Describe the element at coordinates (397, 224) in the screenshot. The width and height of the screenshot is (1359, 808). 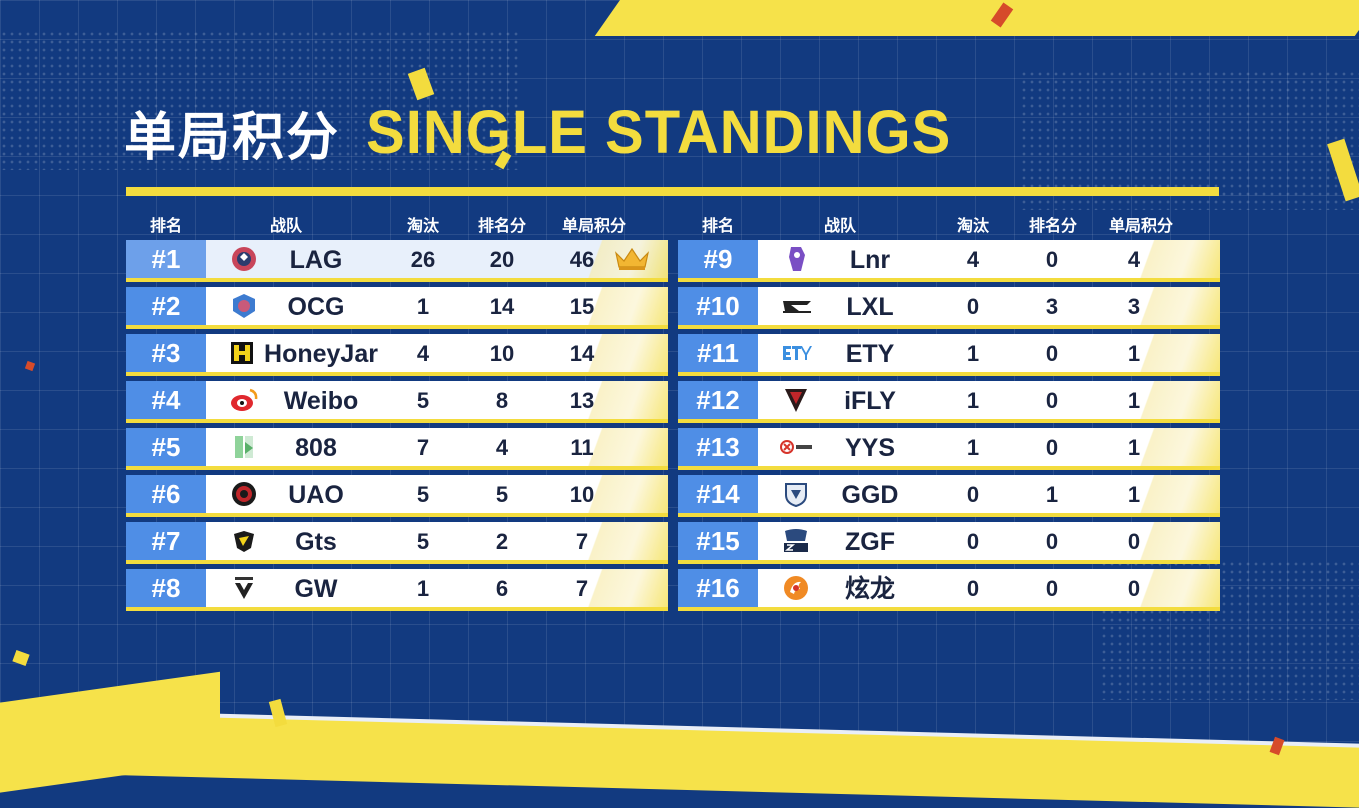
I see `left-table-header: 排名 战队 淘汰 排名分 单局积分` at that location.